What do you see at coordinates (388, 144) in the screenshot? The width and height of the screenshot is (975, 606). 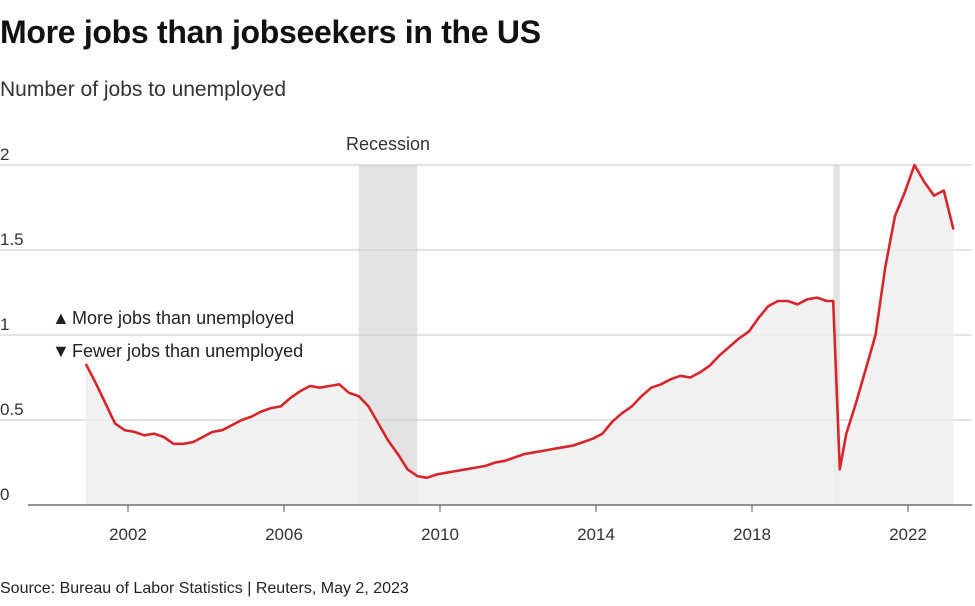 I see `recession-label: Recession` at bounding box center [388, 144].